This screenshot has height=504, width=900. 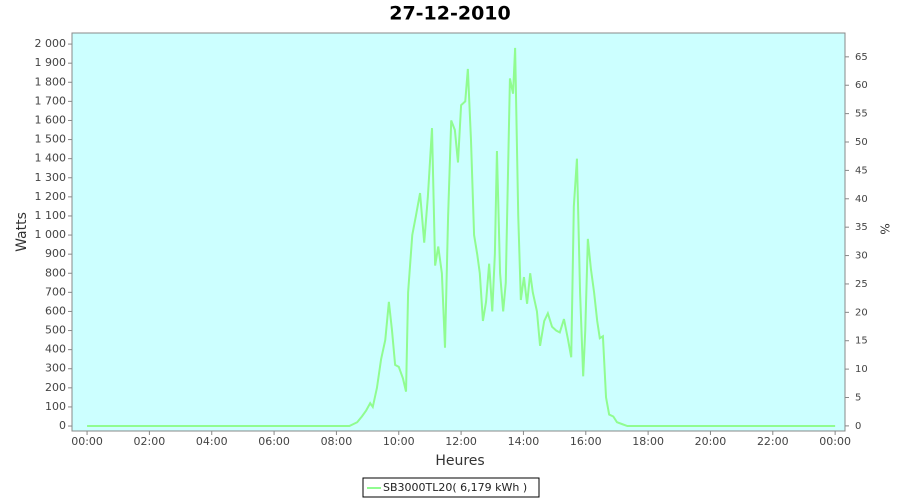 What do you see at coordinates (55, 368) in the screenshot?
I see `y-tick-label: 300` at bounding box center [55, 368].